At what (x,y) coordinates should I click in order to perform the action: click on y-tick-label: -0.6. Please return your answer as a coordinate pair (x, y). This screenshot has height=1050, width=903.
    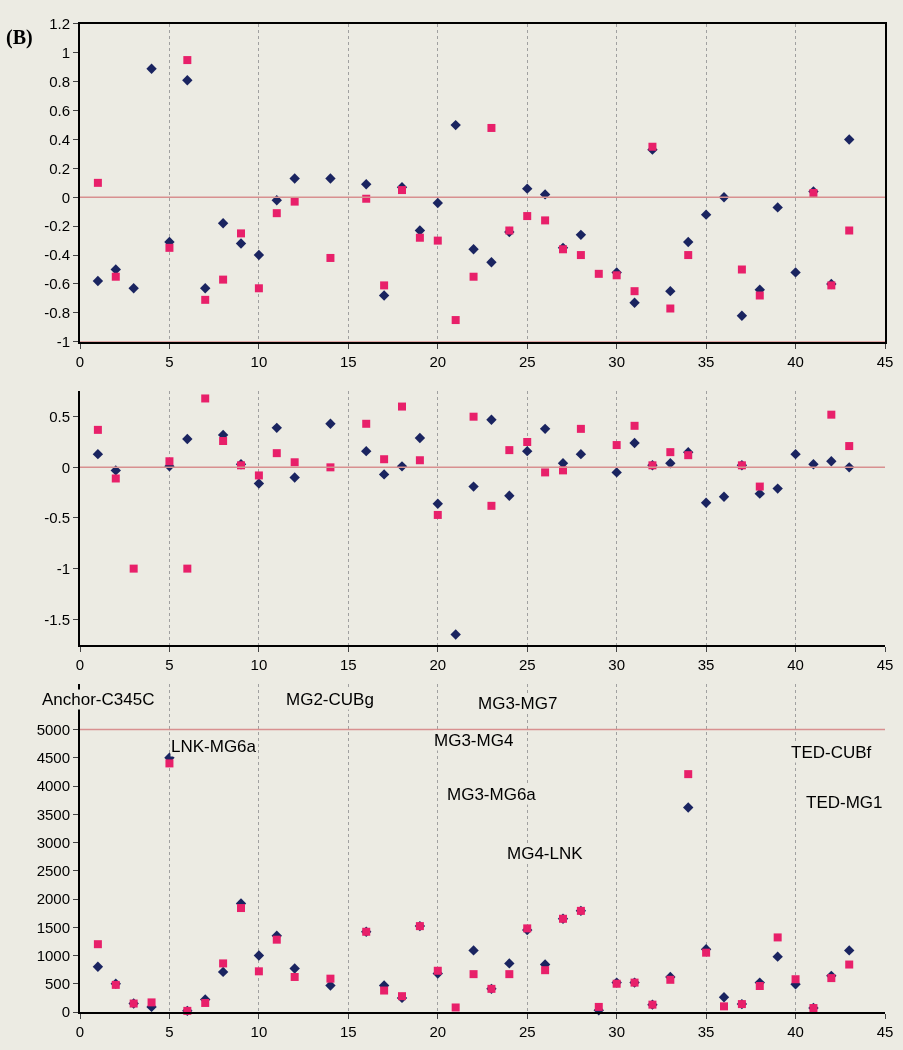
    Looking at the image, I should click on (57, 284).